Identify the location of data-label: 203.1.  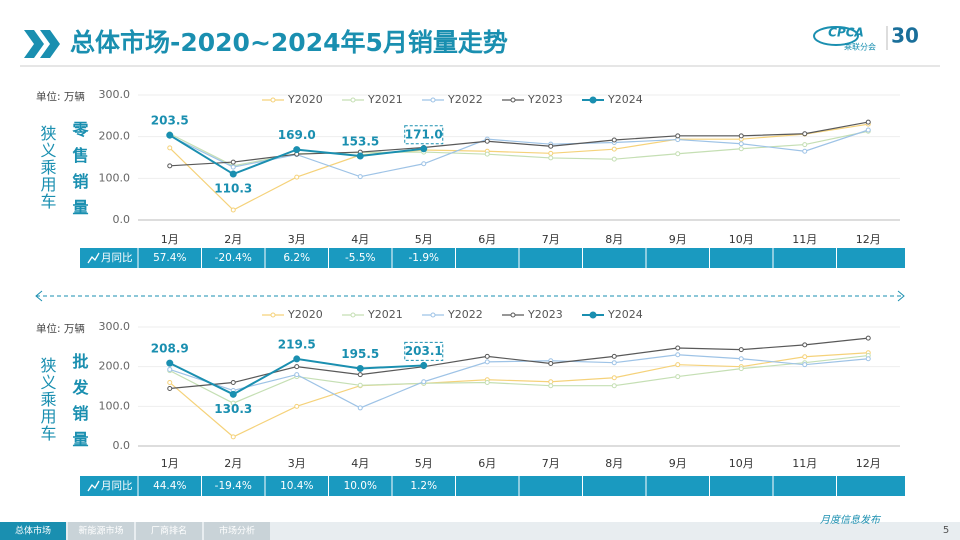
(424, 351).